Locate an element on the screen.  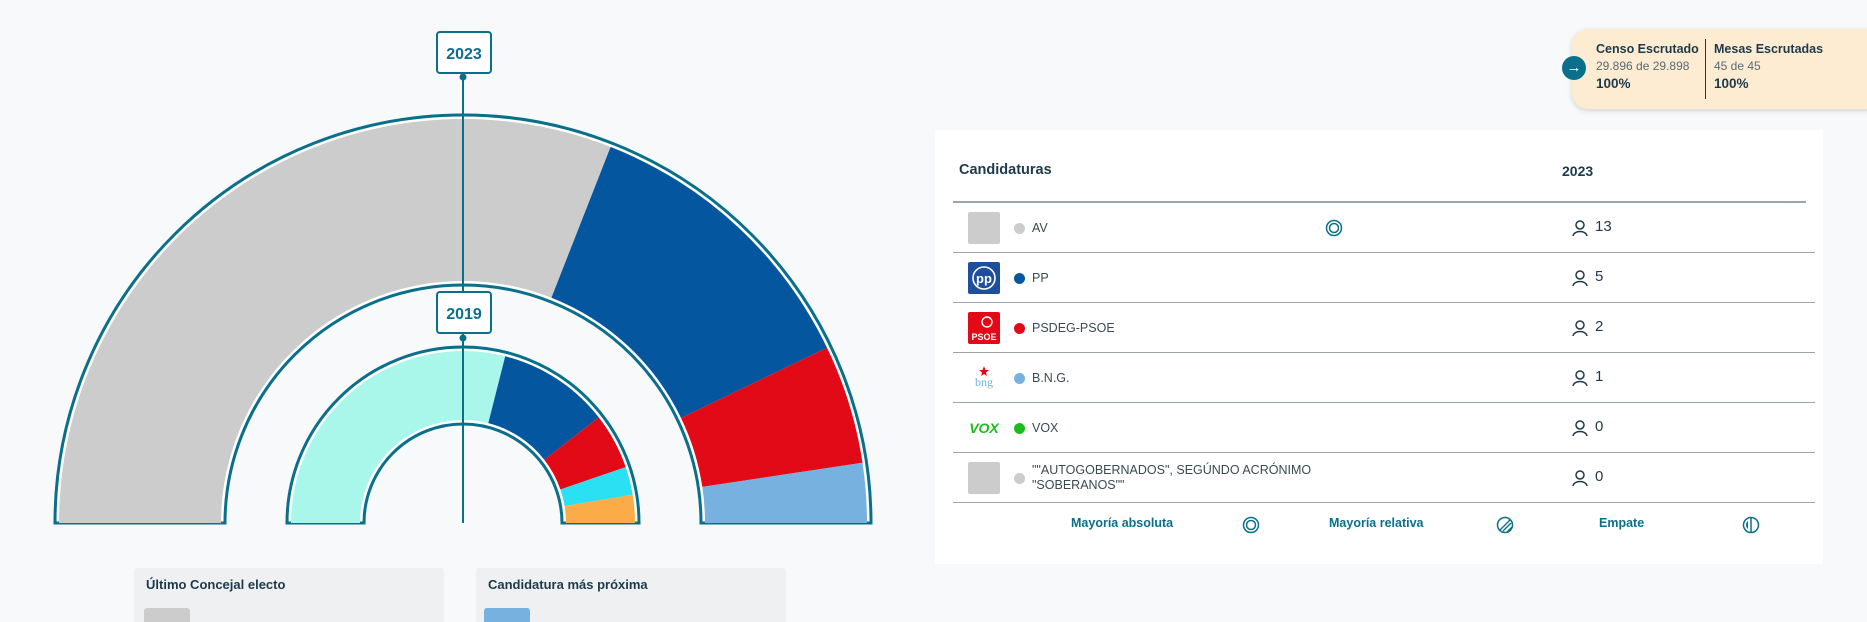
tables-col: Mesas Escrutadas 45 de 45 100% is located at coordinates (1768, 66).